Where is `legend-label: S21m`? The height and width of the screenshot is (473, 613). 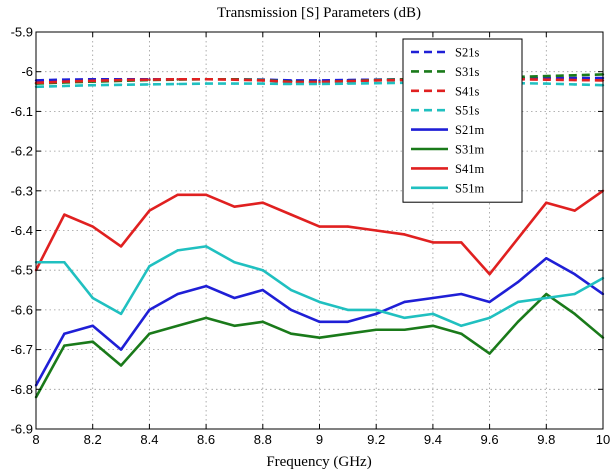
legend-label: S21m is located at coordinates (469, 130).